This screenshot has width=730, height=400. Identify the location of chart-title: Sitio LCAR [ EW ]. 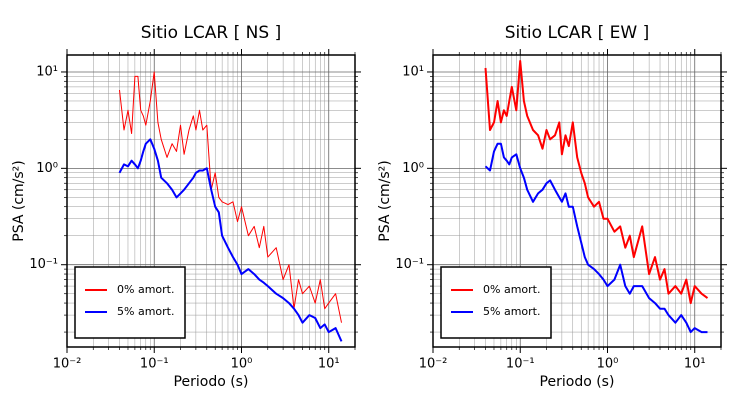
(577, 33).